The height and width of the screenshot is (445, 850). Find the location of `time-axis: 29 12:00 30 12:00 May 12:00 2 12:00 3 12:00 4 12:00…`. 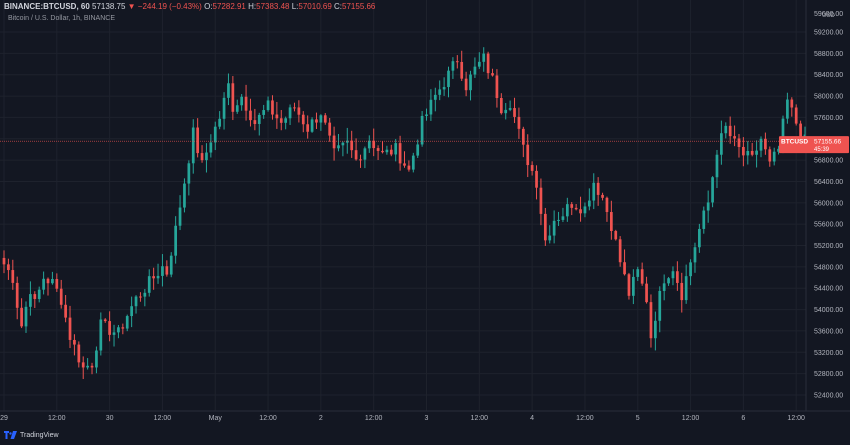

time-axis: 29 12:00 30 12:00 May 12:00 2 12:00 3 12:00 4 12:00… is located at coordinates (425, 416).